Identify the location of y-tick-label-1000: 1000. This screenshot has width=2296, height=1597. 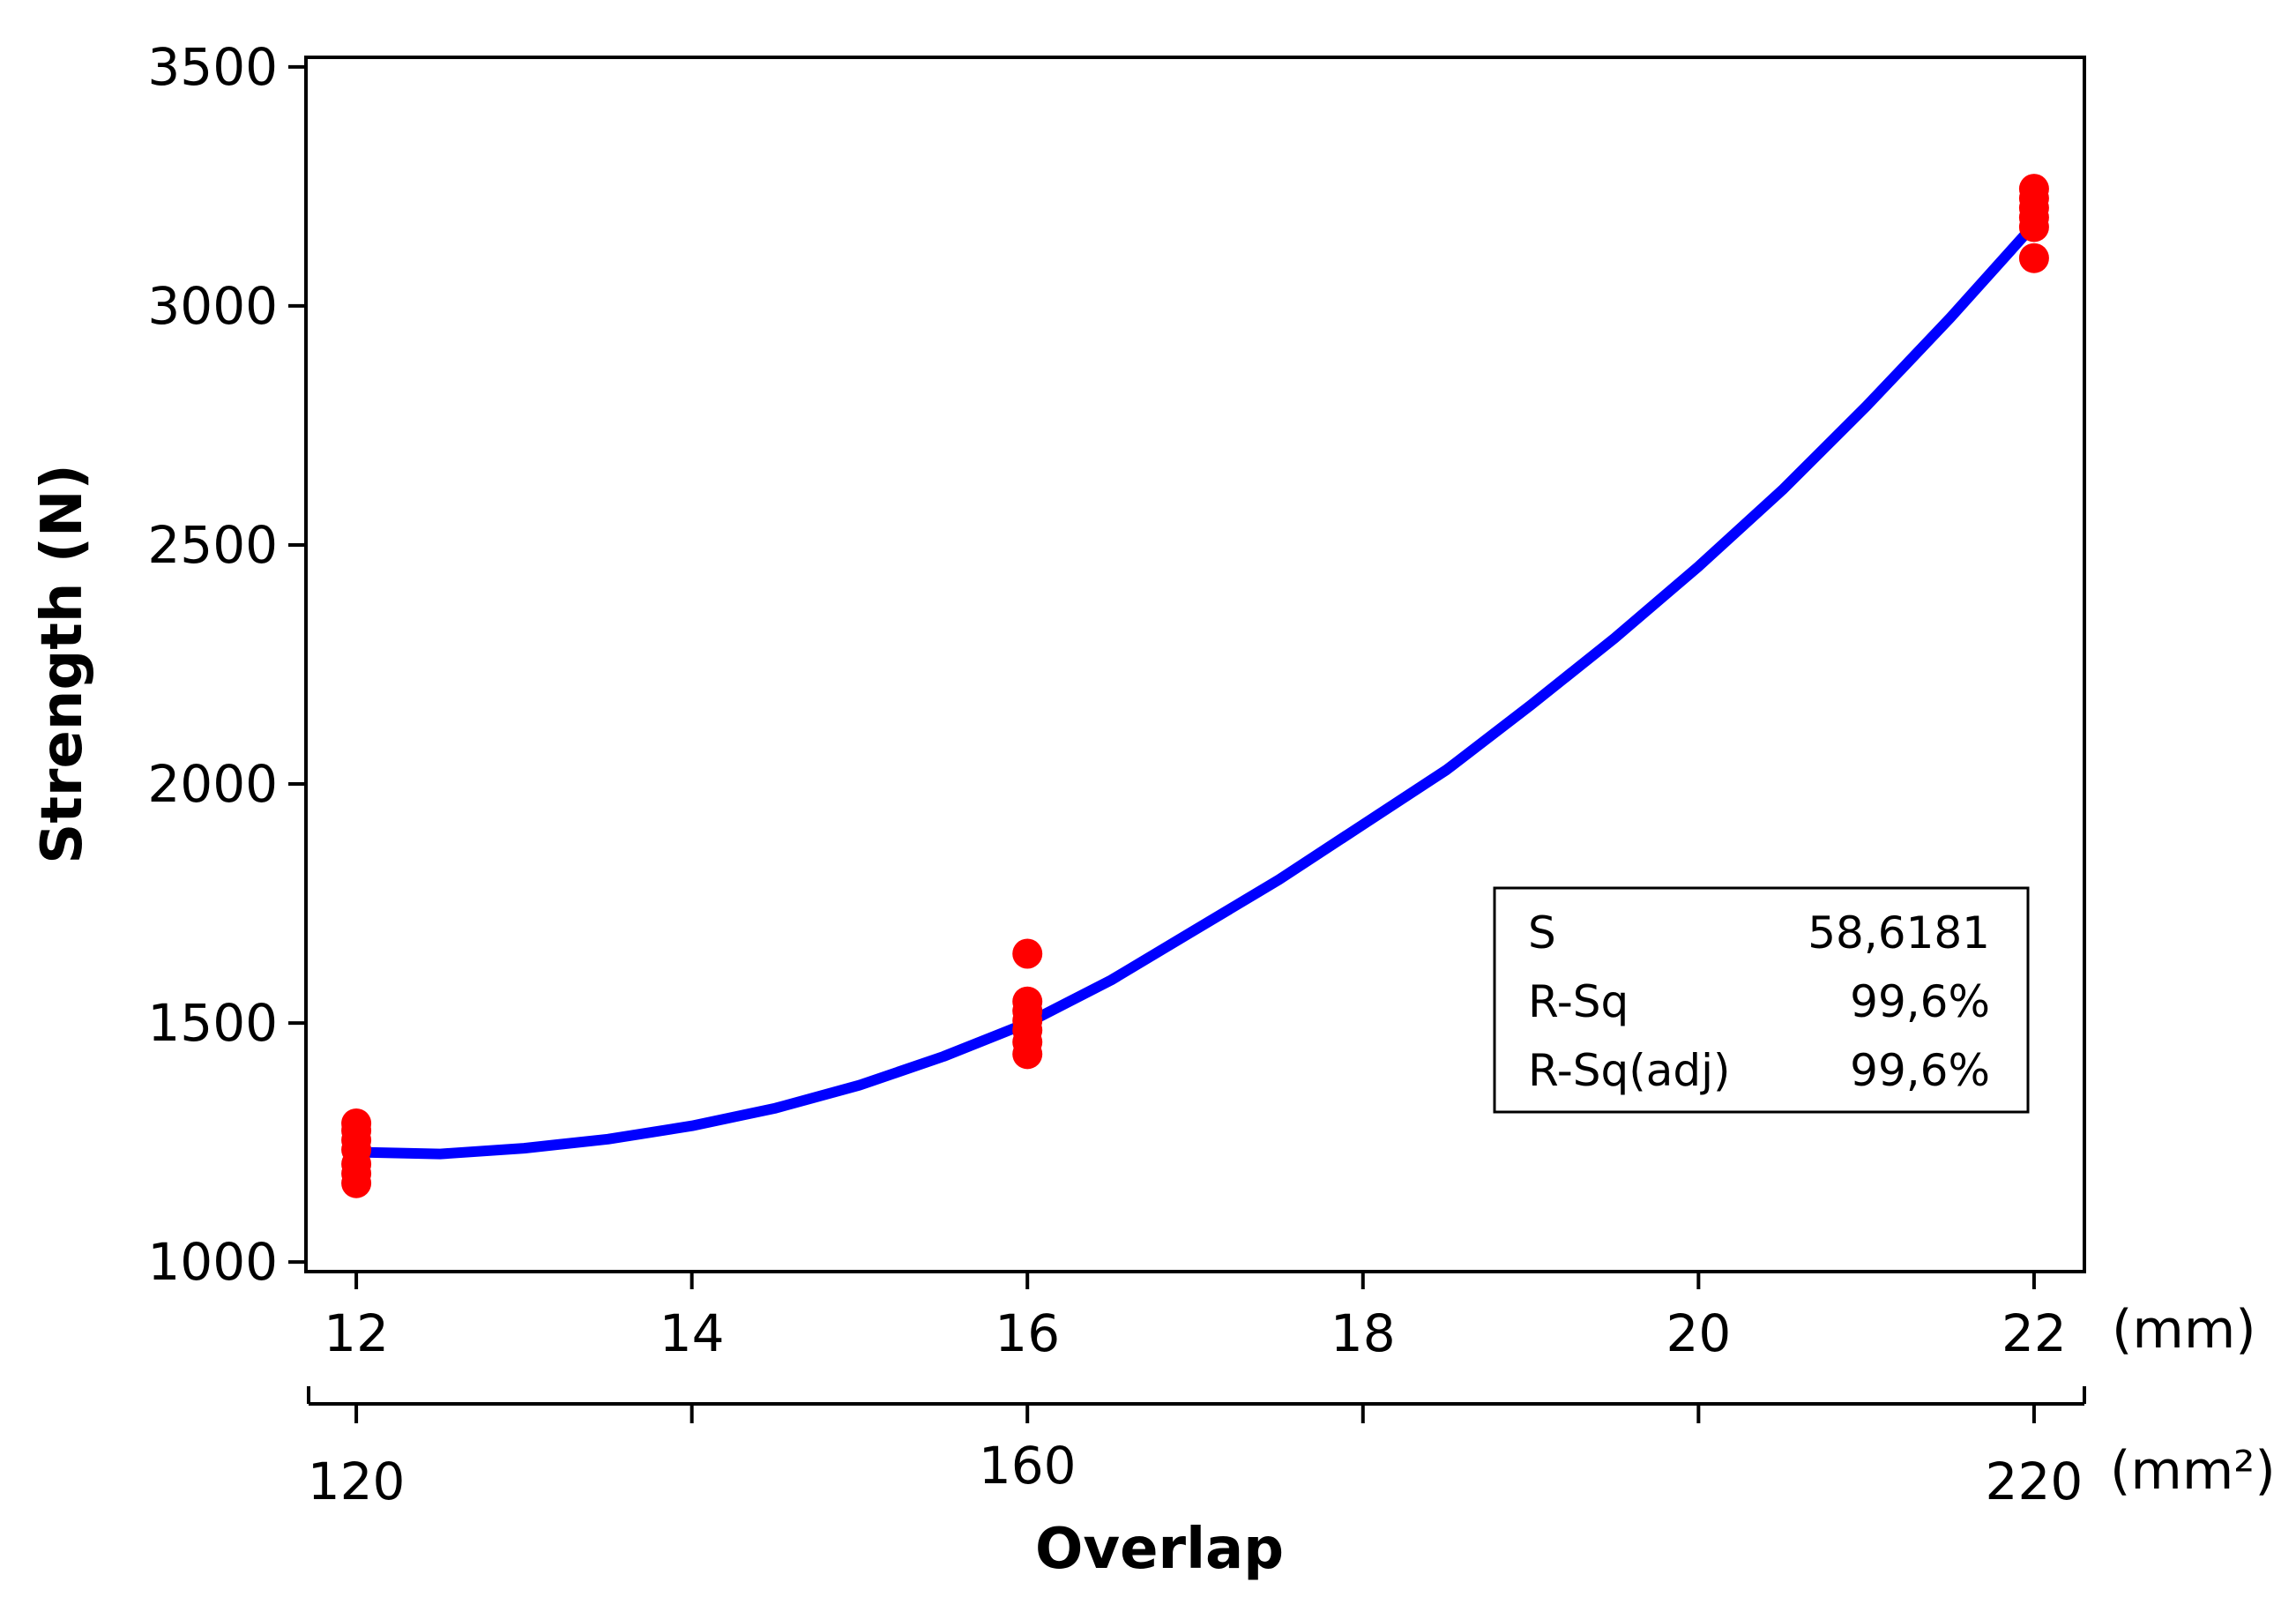
(212, 1262).